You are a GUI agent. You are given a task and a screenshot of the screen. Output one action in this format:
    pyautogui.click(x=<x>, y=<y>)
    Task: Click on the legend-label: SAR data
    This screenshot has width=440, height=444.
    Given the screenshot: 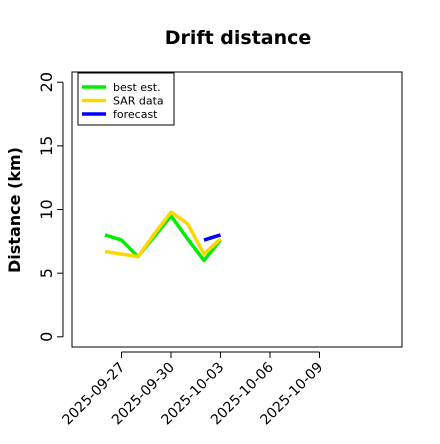 What is the action you would take?
    pyautogui.click(x=138, y=101)
    